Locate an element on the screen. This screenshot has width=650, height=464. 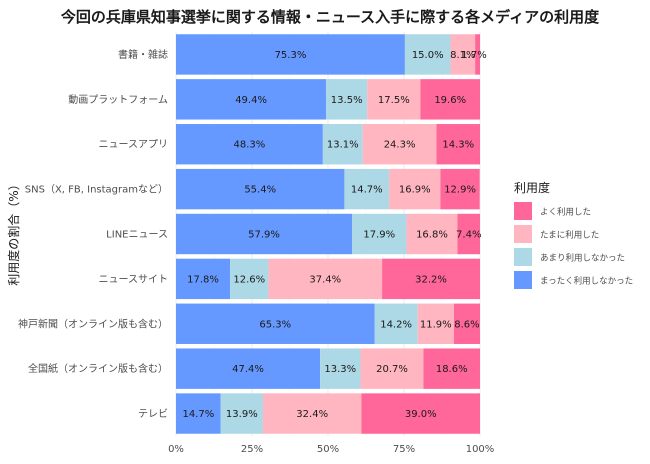
bar-value-label: 24.3% is located at coordinates (400, 145).